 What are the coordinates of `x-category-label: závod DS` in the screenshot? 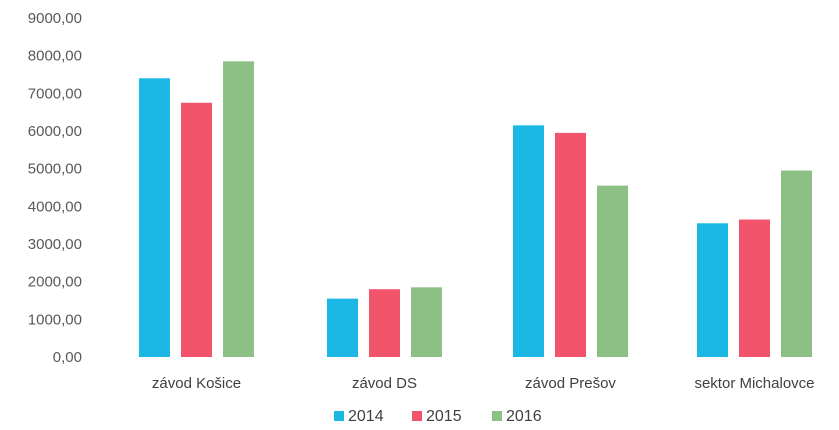 It's located at (384, 383).